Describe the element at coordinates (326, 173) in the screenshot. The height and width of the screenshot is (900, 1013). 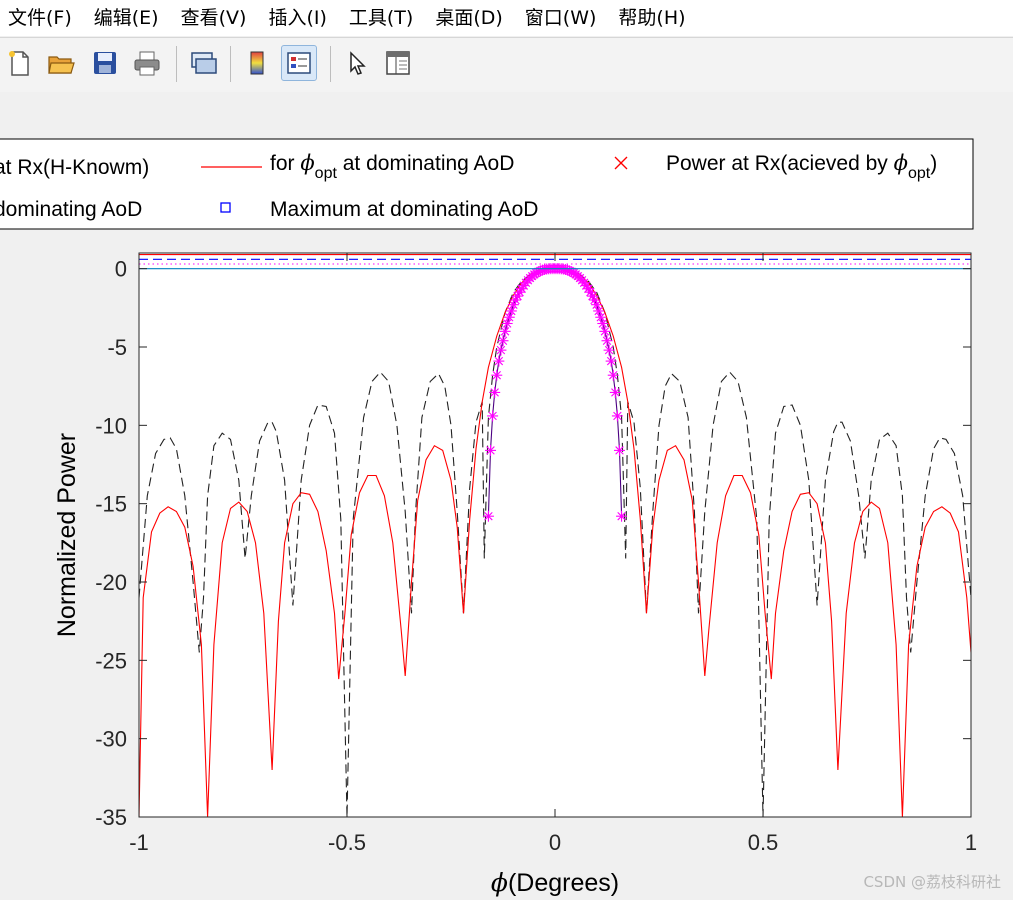
I see `legend-entry-2-sub: opt` at that location.